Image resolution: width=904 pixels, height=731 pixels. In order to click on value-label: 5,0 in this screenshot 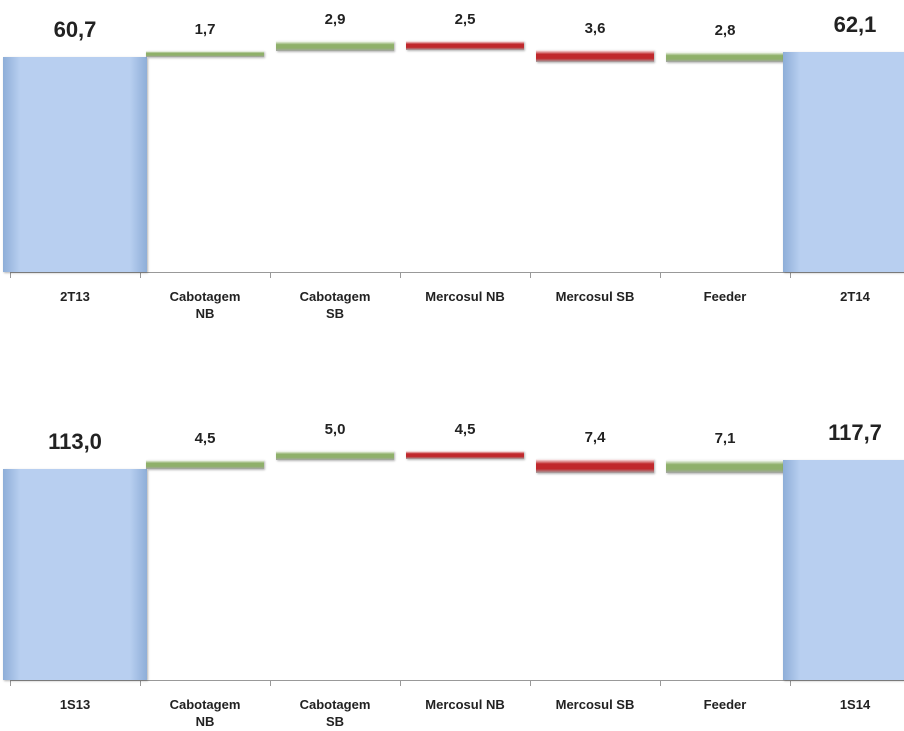, I will do `click(335, 430)`.